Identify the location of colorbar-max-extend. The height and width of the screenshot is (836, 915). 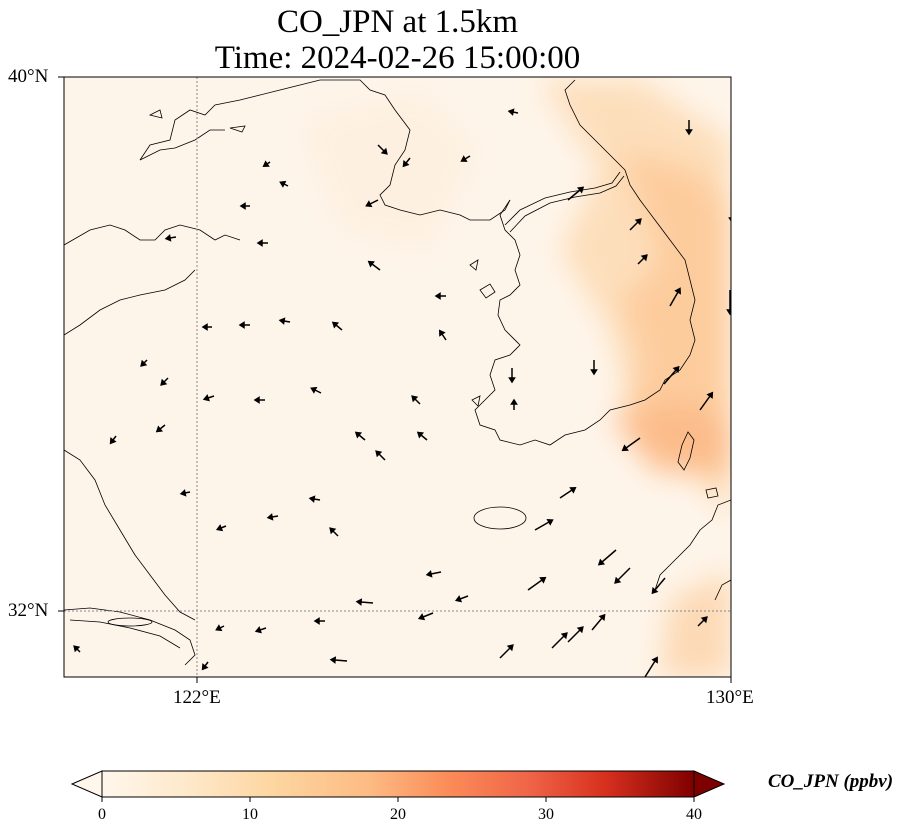
(709, 784).